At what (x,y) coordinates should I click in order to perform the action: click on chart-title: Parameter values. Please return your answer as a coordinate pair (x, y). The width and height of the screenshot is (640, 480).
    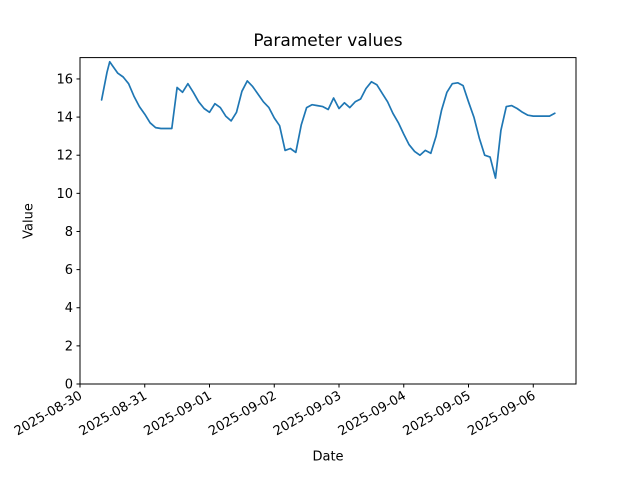
    Looking at the image, I should click on (328, 41).